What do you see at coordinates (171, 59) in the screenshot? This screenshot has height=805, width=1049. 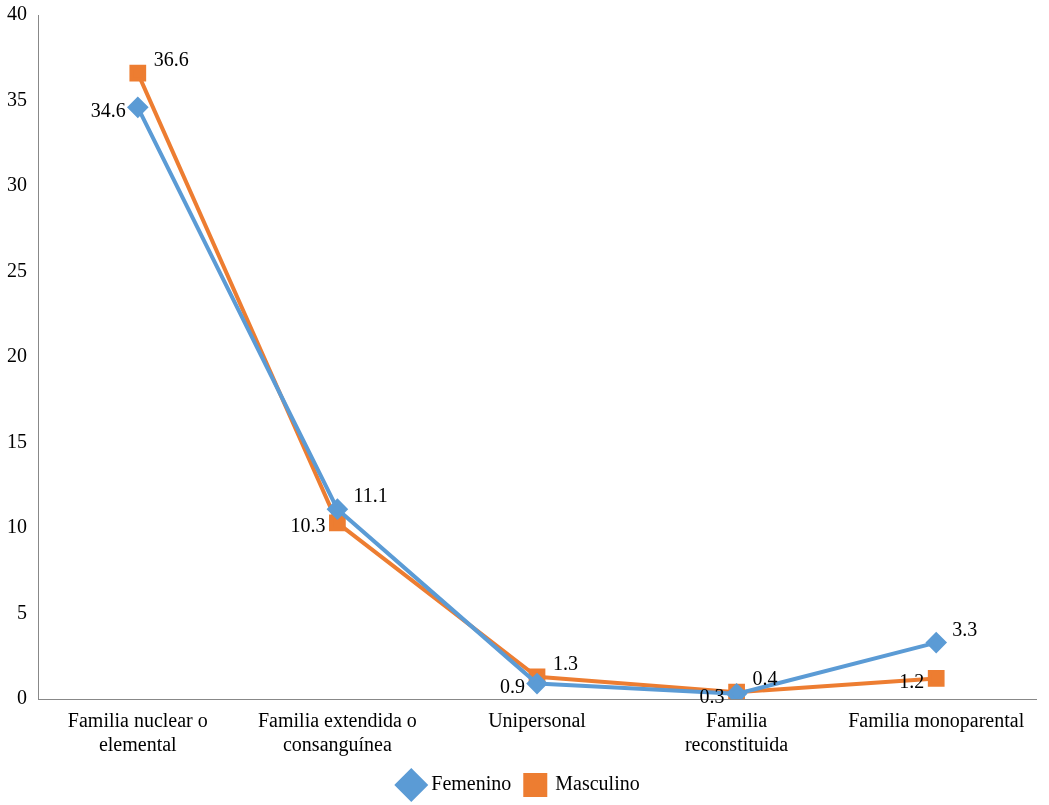 I see `data-label: 36.6` at bounding box center [171, 59].